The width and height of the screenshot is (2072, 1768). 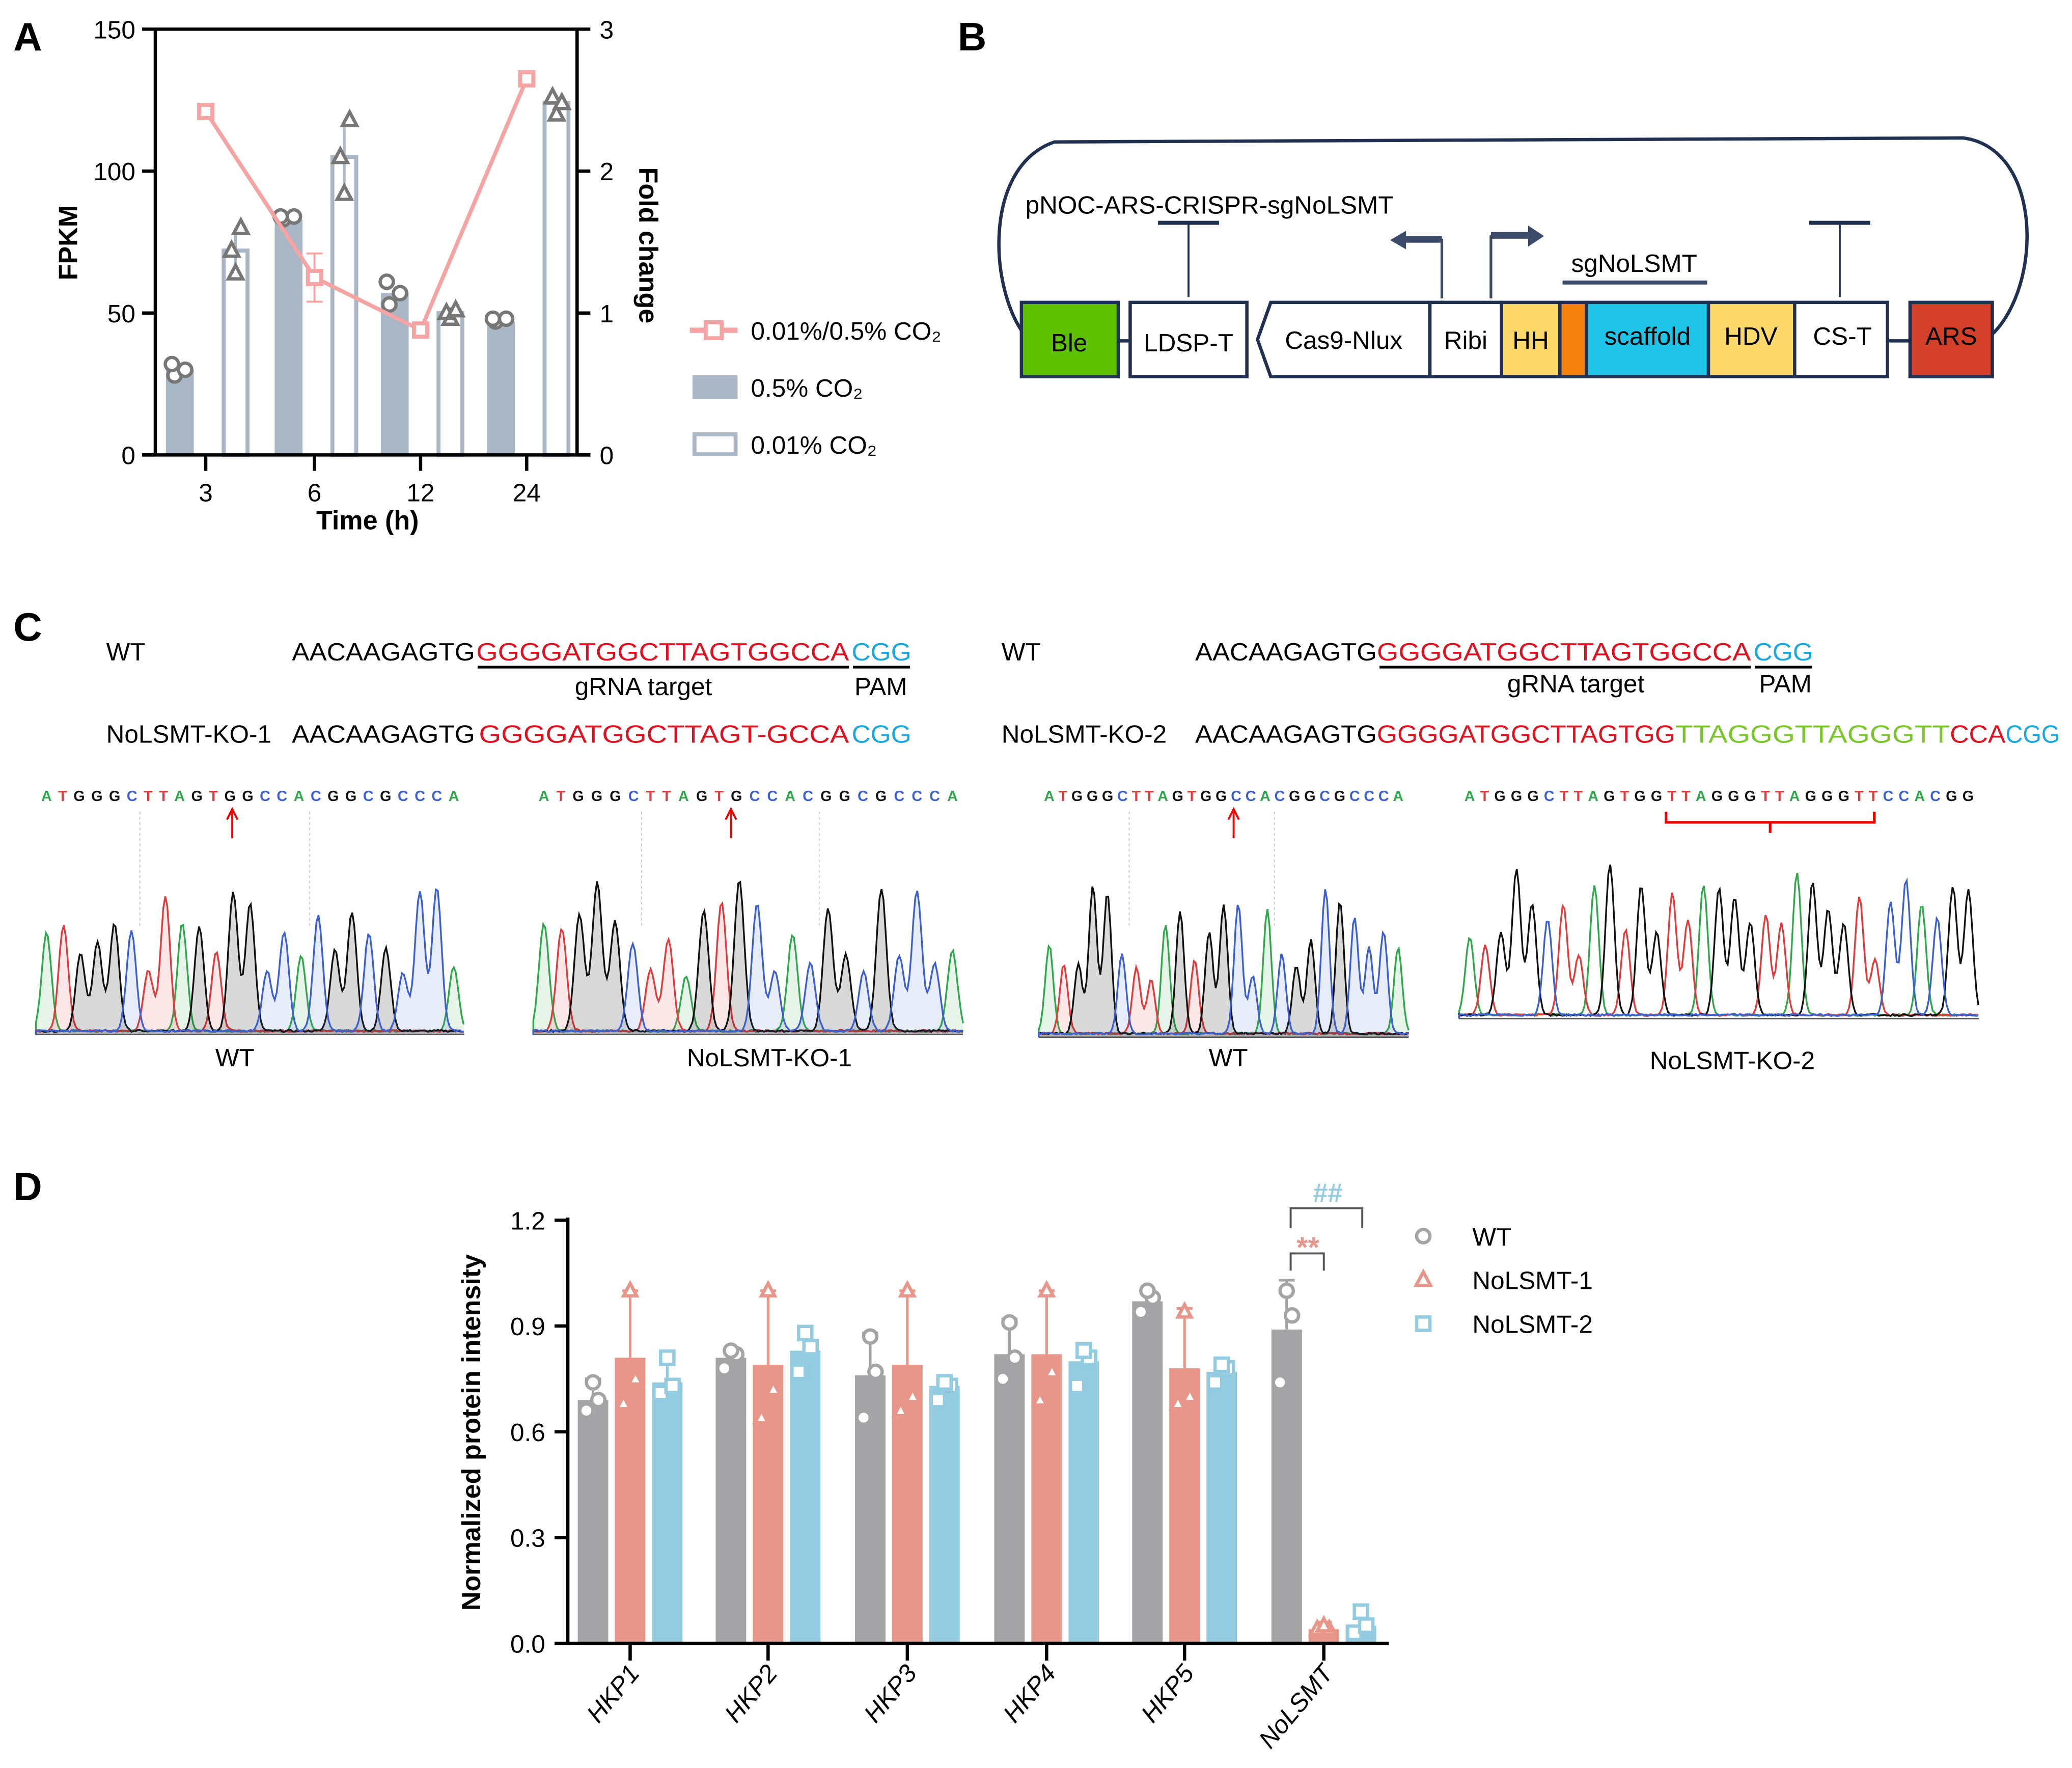 What do you see at coordinates (751, 1694) in the screenshot?
I see `x-tick-label: HKP2` at bounding box center [751, 1694].